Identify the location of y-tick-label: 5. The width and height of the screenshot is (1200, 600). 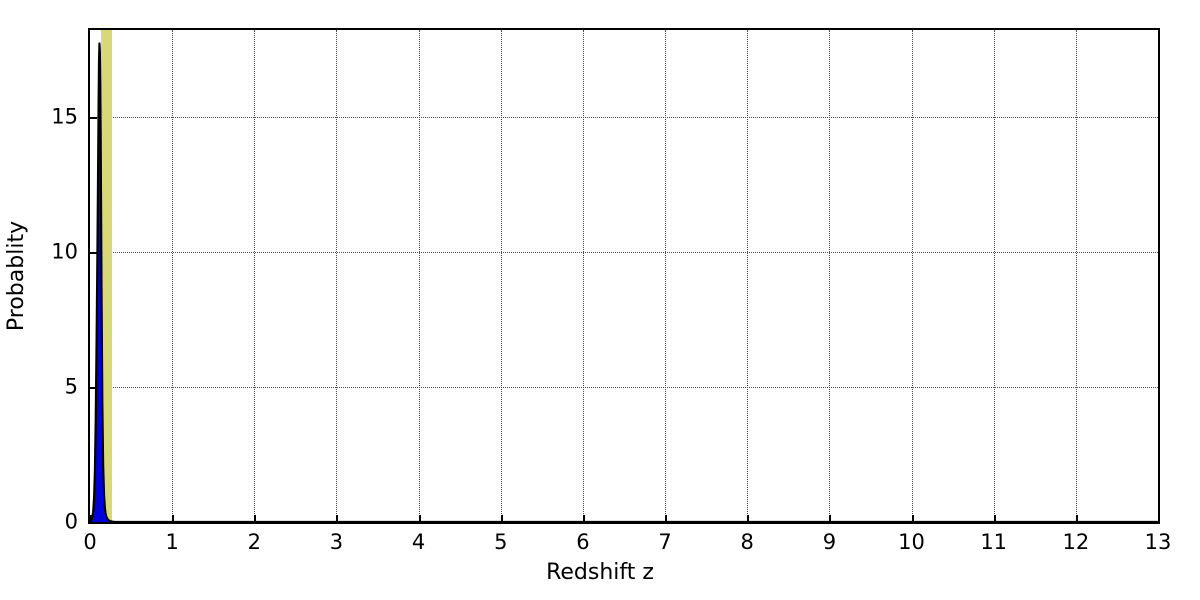
(71, 386).